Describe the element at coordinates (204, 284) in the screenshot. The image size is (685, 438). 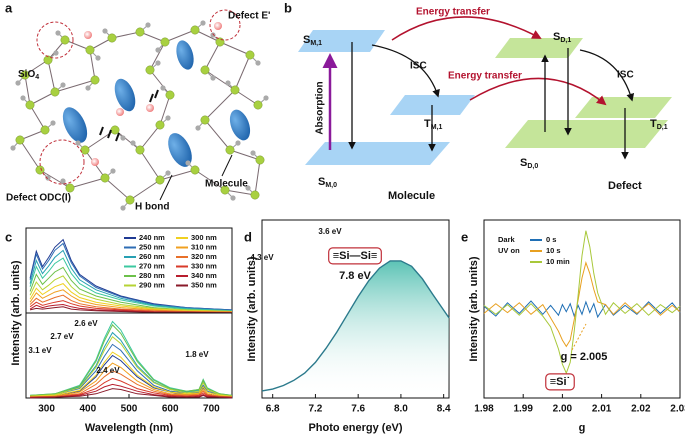
I see `legend-label: 350 nm` at that location.